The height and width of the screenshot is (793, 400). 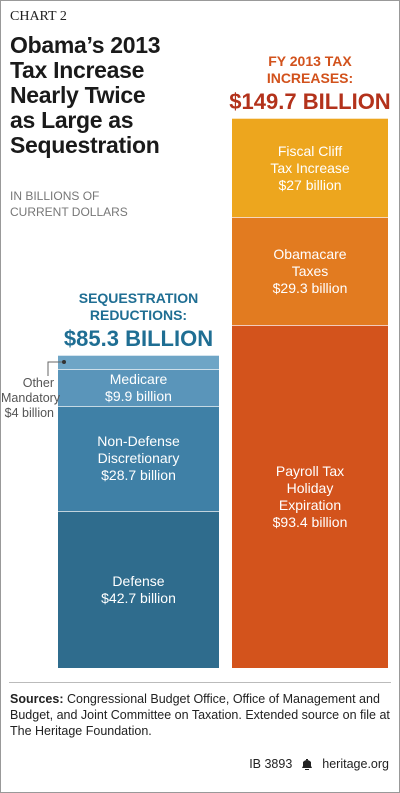 What do you see at coordinates (307, 764) in the screenshot?
I see `bell-icon` at bounding box center [307, 764].